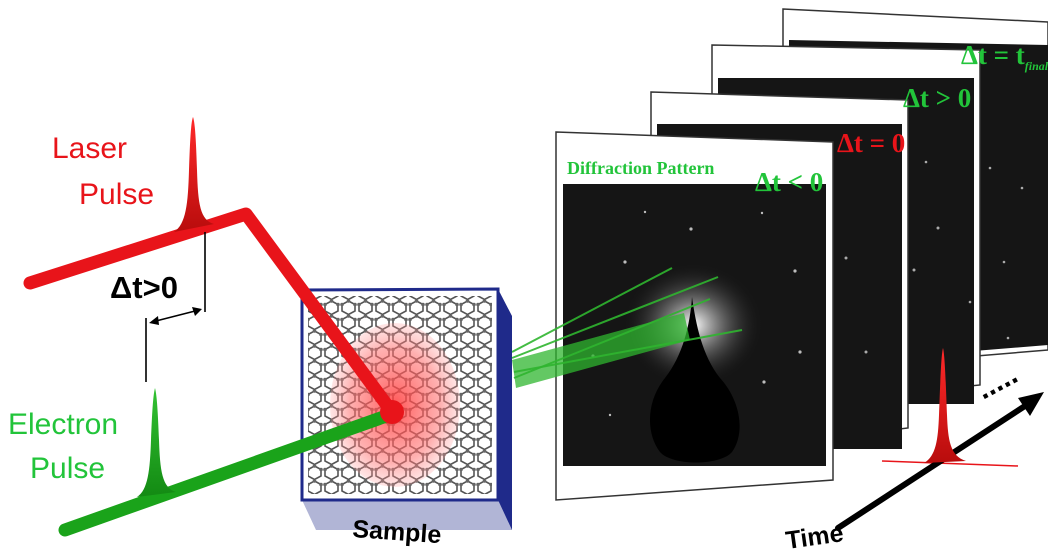  What do you see at coordinates (63, 424) in the screenshot?
I see `electron-label-line1: Electron` at bounding box center [63, 424].